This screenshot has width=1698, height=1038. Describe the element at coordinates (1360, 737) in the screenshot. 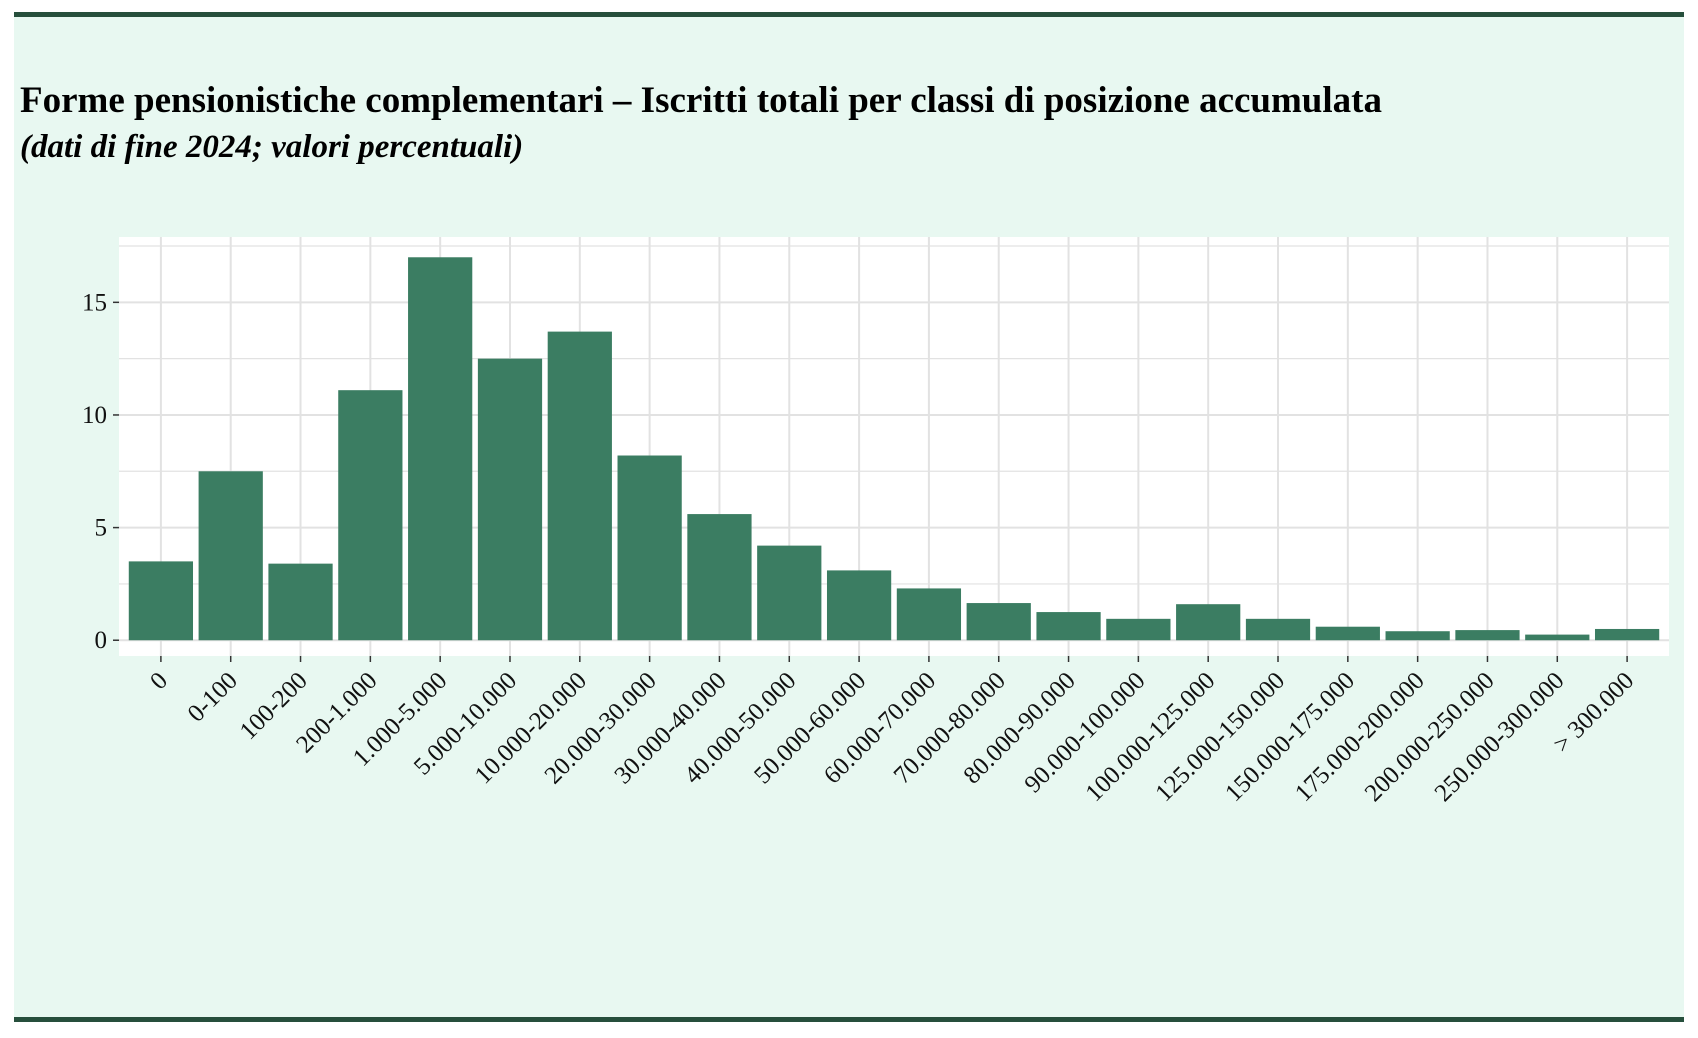

I see `x-tick-label: 175.000-200.000` at that location.